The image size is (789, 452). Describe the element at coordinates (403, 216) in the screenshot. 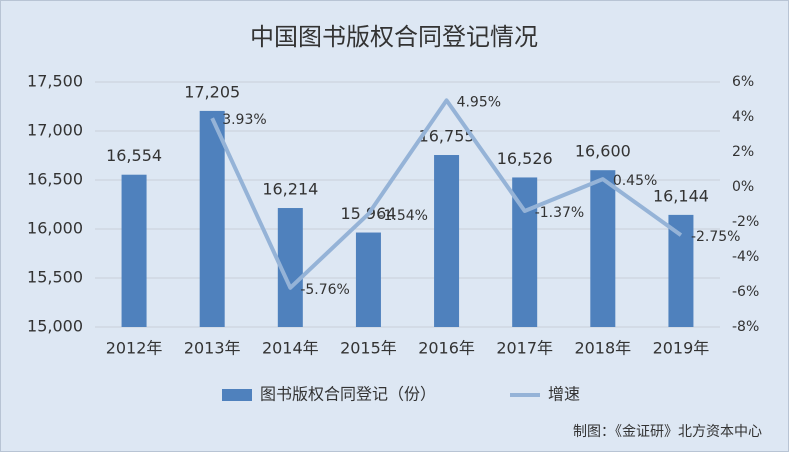

I see `line-value-label: -1.54%` at that location.